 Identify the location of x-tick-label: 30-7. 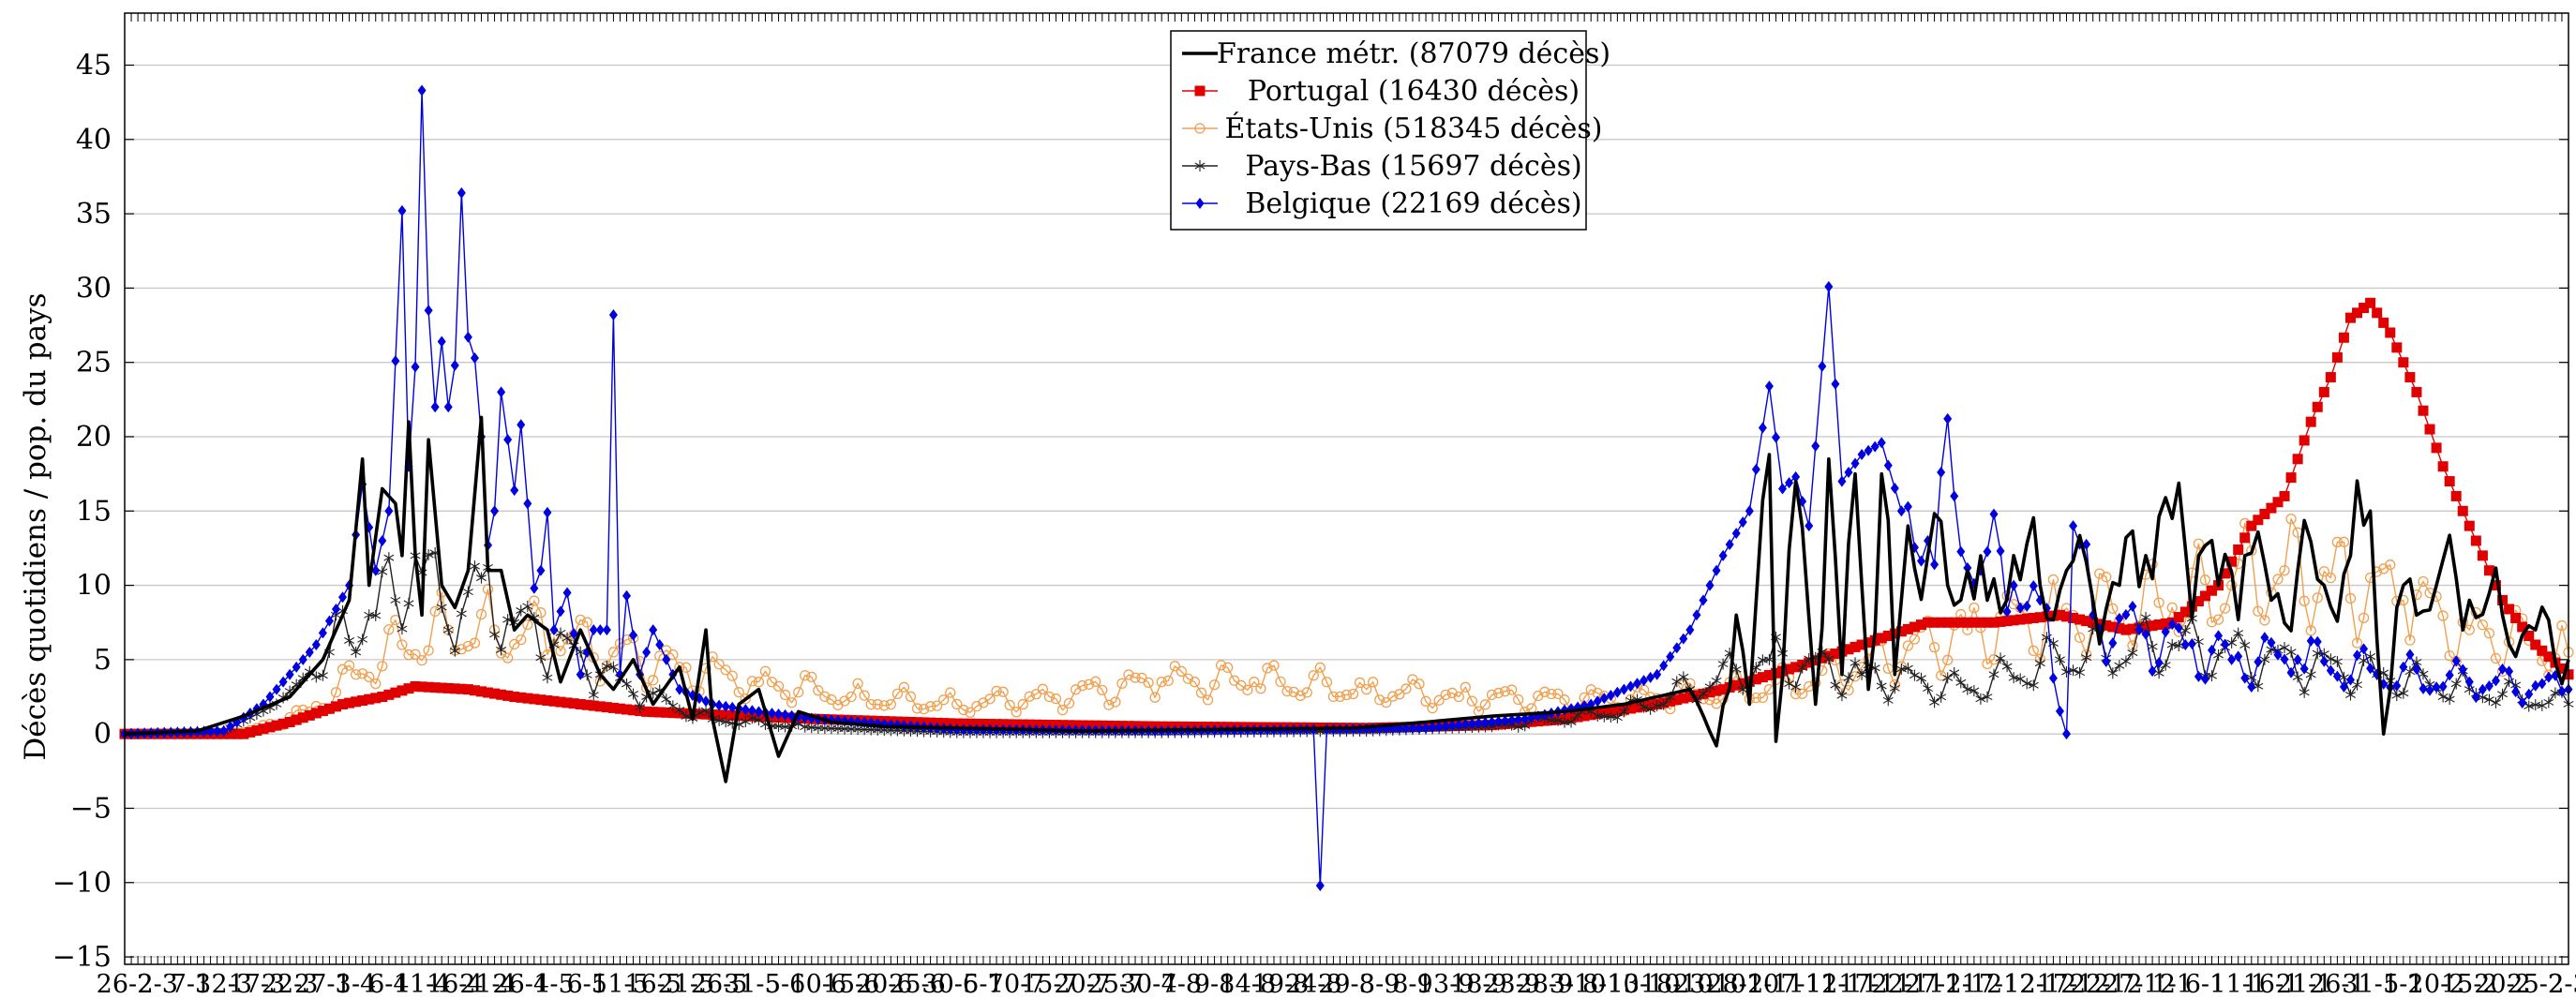
(1148, 984).